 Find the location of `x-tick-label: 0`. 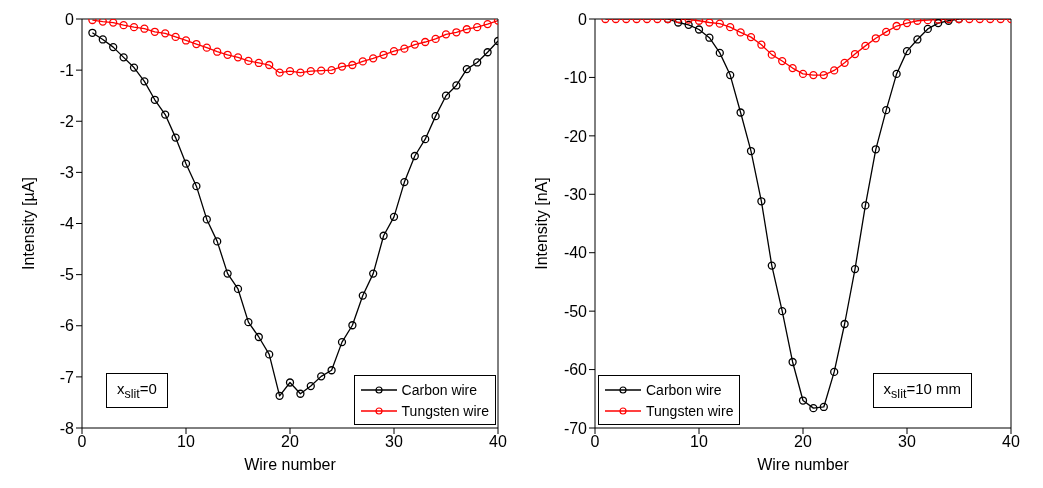

x-tick-label: 0 is located at coordinates (595, 442).